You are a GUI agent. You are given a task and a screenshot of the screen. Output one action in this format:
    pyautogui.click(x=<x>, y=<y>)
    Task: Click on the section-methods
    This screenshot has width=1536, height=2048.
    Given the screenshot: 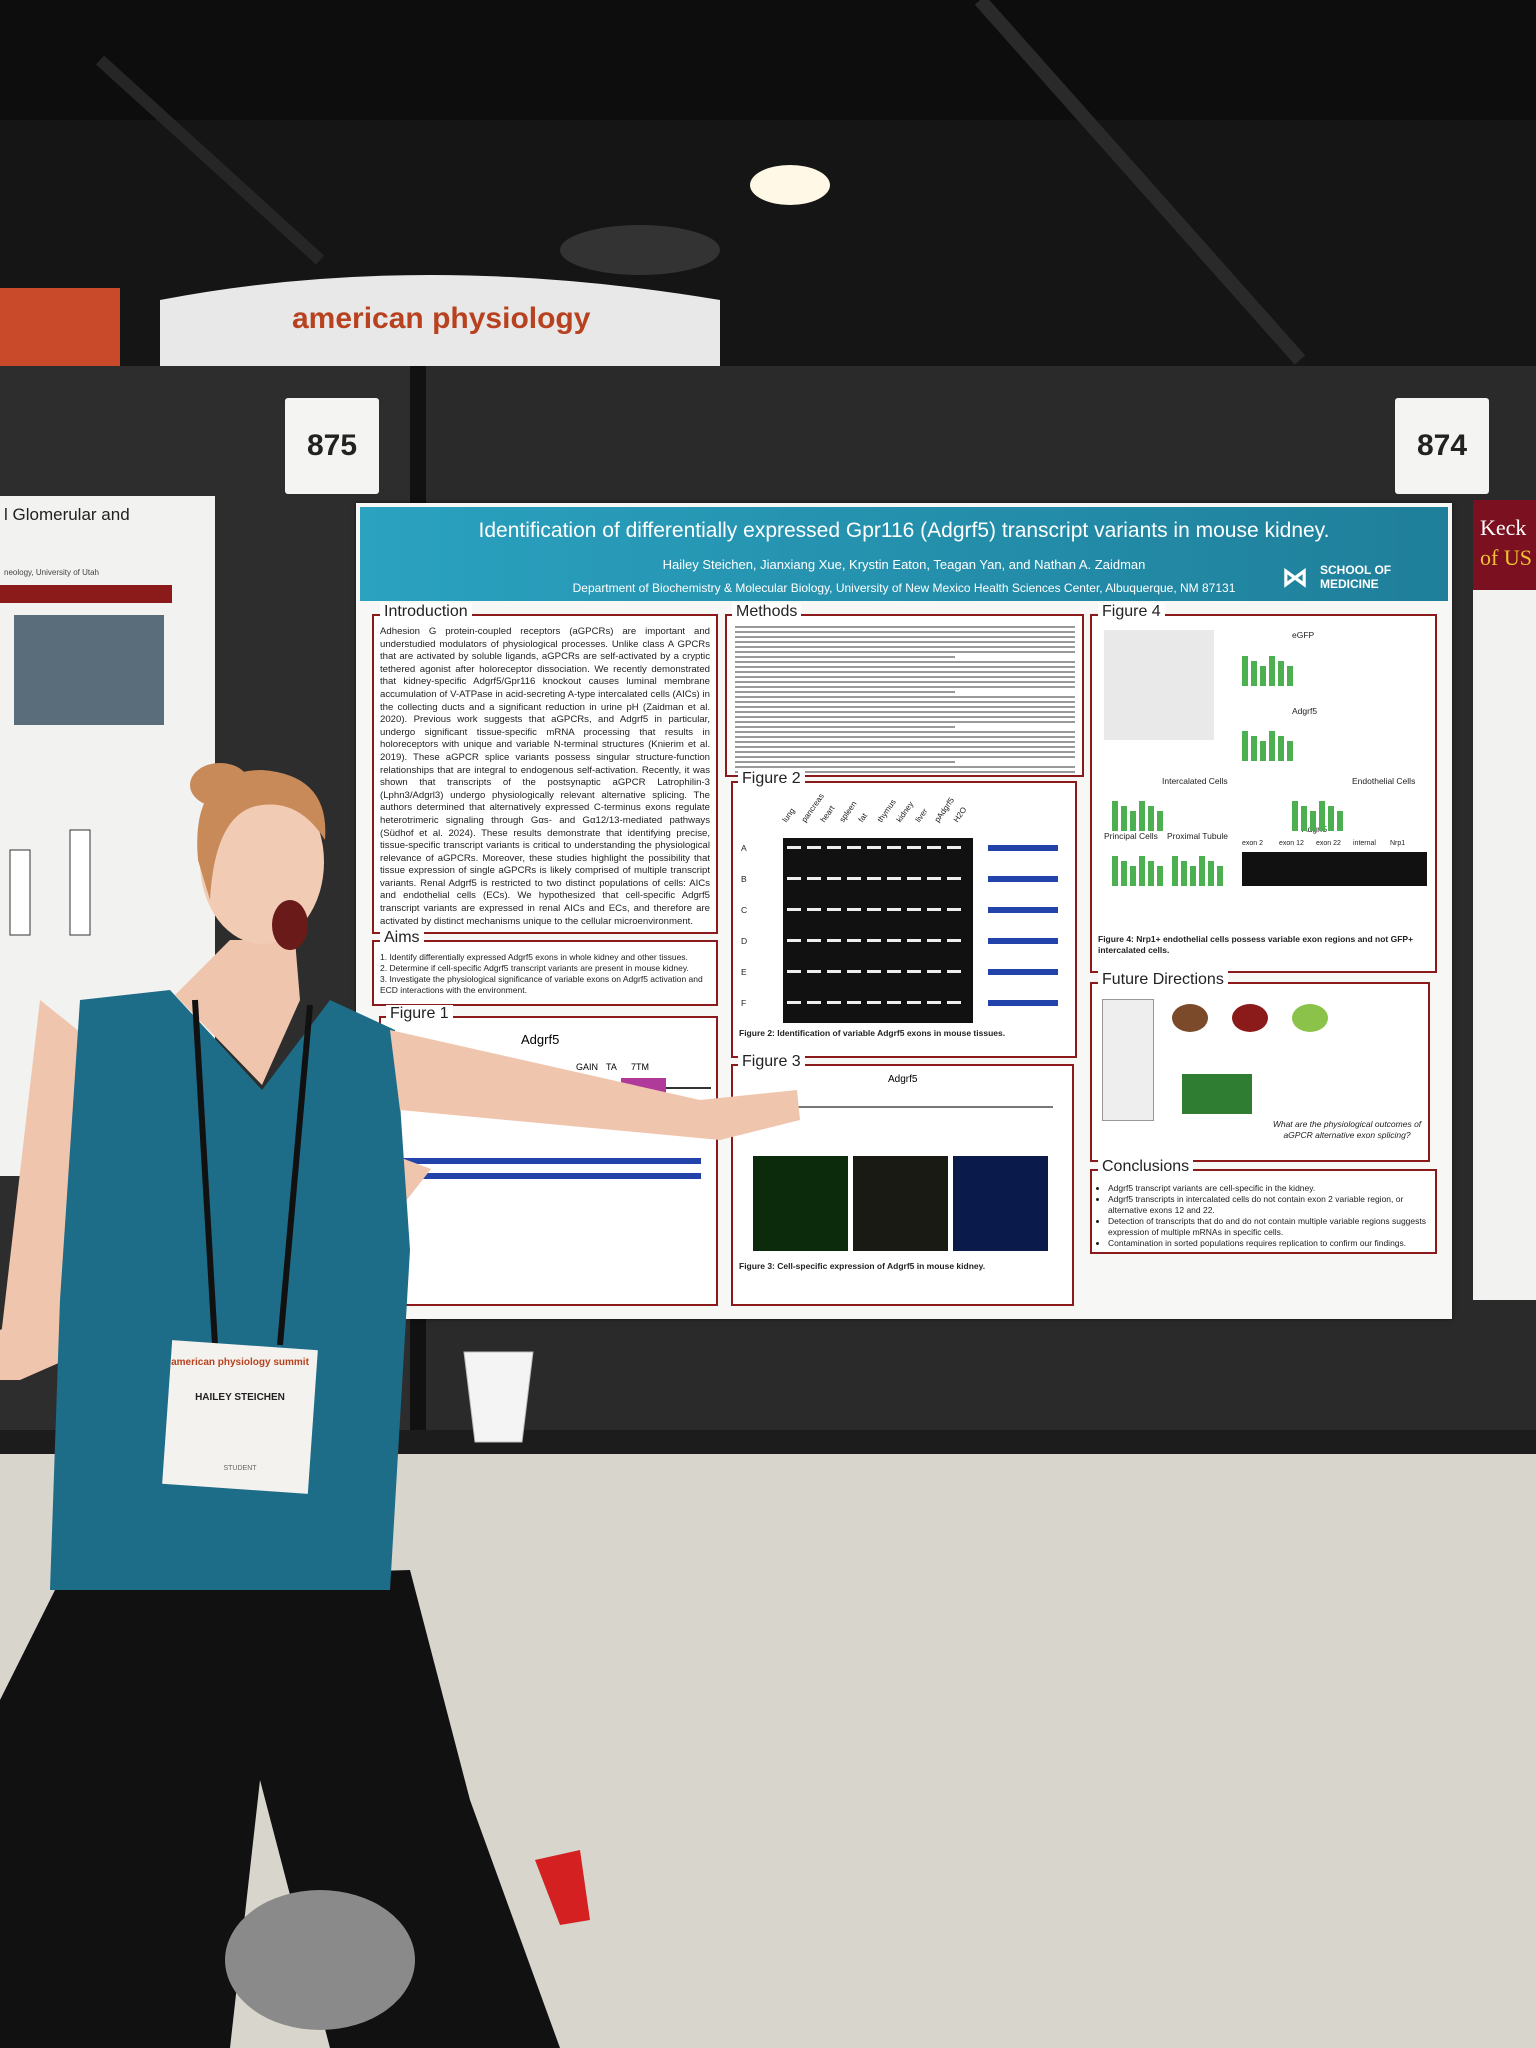 What is the action you would take?
    pyautogui.click(x=904, y=695)
    